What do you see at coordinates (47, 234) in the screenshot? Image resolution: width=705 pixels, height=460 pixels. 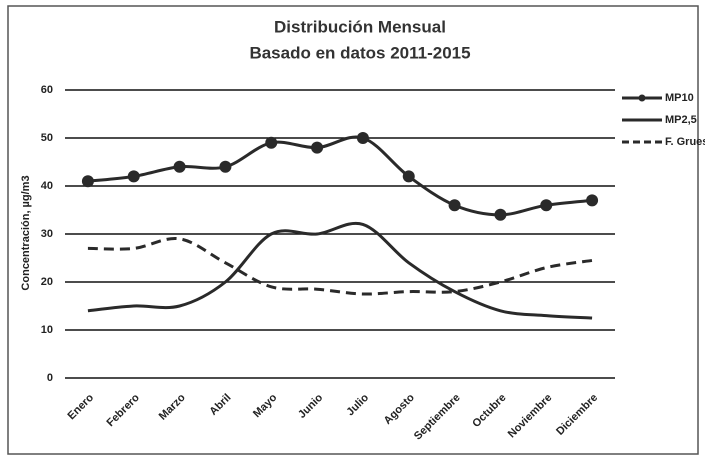 I see `y-tick-label: 30` at bounding box center [47, 234].